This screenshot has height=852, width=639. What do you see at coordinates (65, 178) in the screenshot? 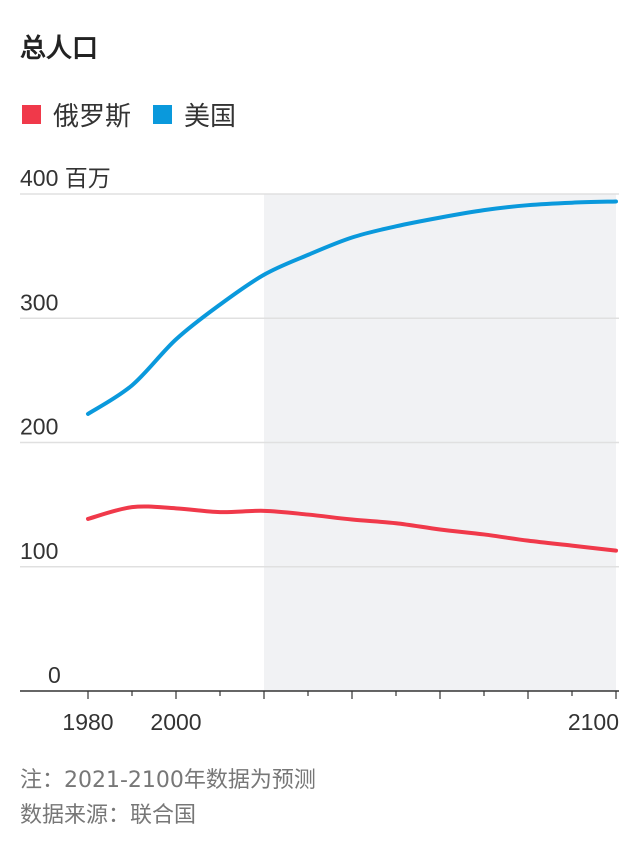
I see `y-tick-label: 400 百万` at bounding box center [65, 178].